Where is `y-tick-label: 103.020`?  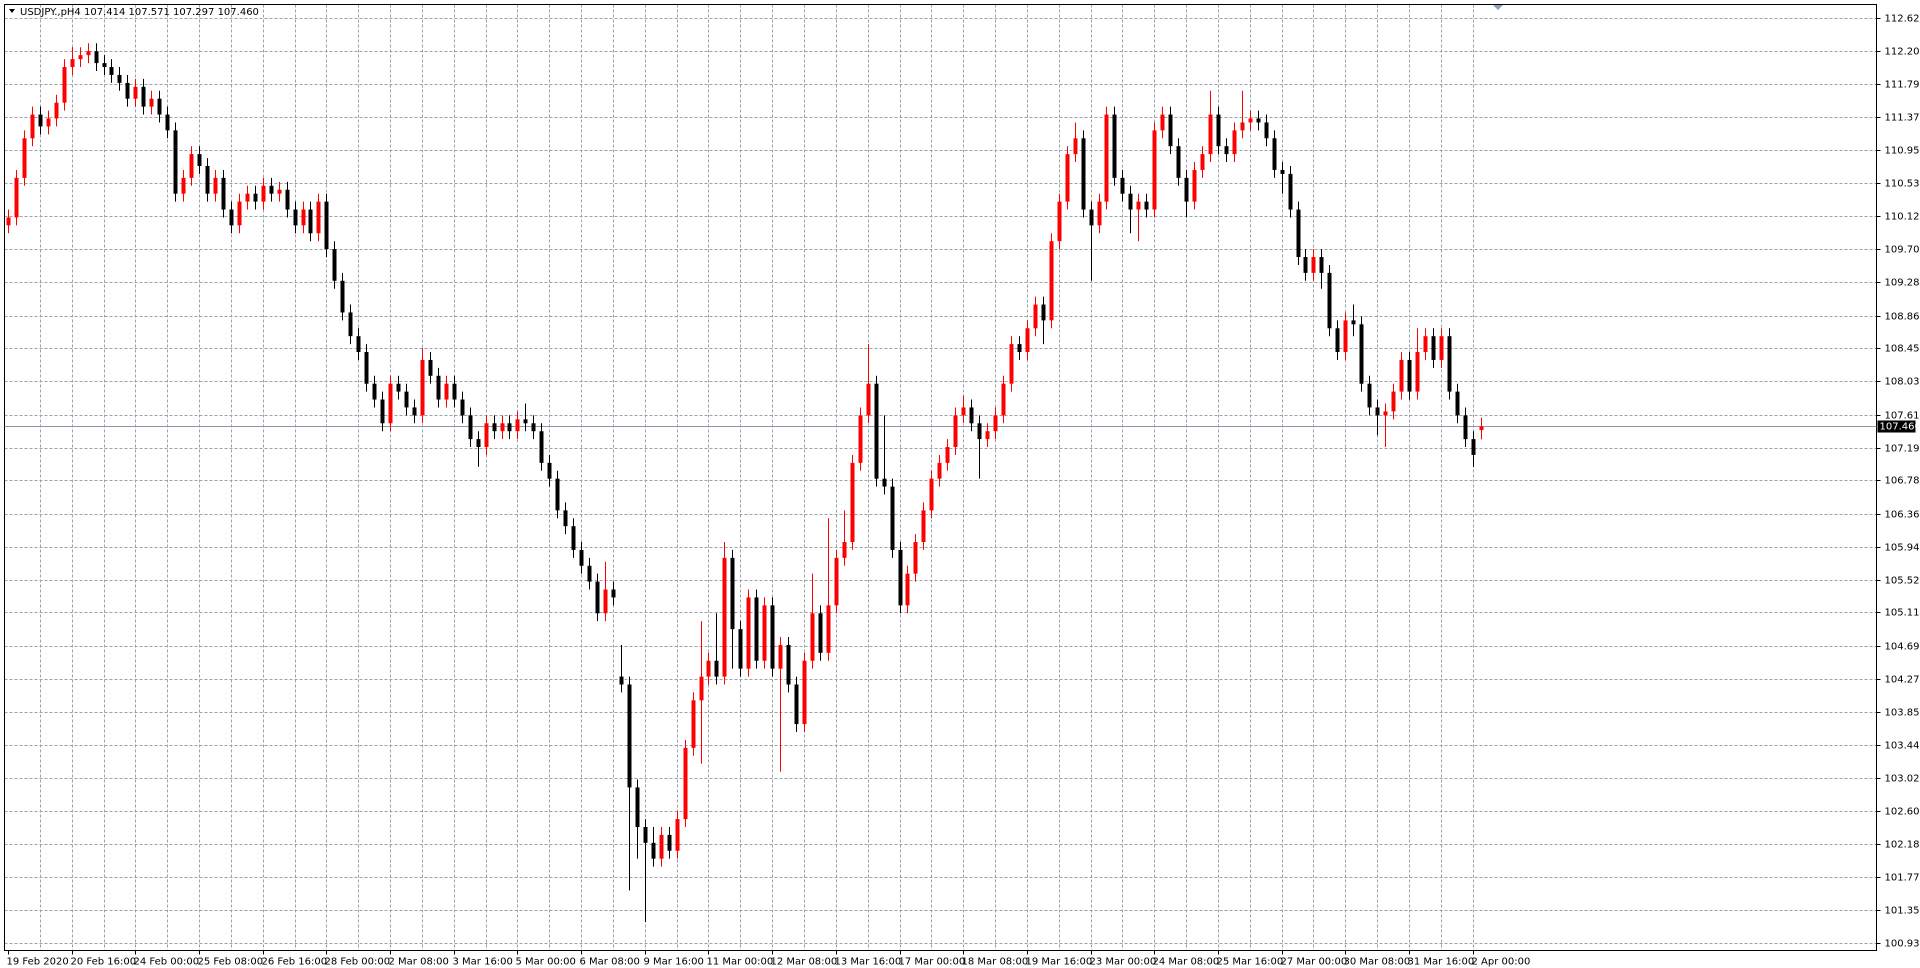
y-tick-label: 103.020 is located at coordinates (1902, 779).